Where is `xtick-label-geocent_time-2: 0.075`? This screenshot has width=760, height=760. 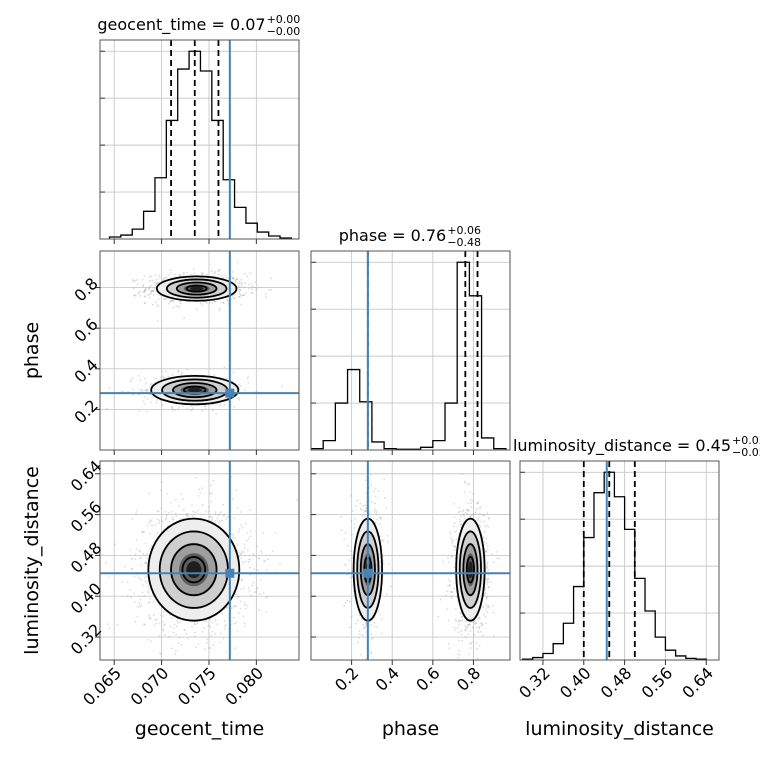 xtick-label-geocent_time-2: 0.075 is located at coordinates (197, 686).